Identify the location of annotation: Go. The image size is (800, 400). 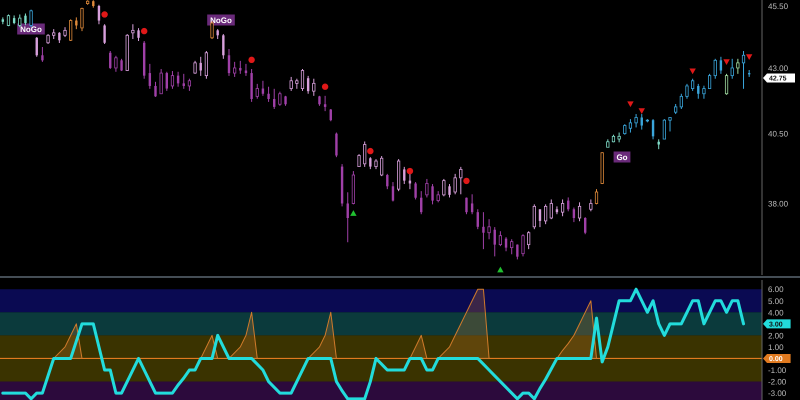
(622, 157).